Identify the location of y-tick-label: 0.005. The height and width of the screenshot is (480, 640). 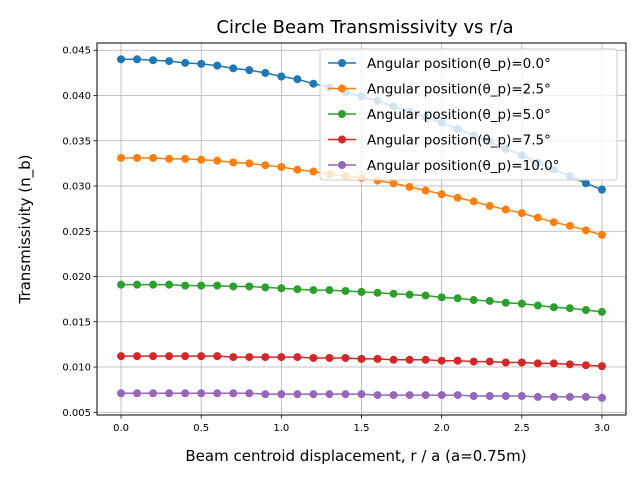
(76, 413).